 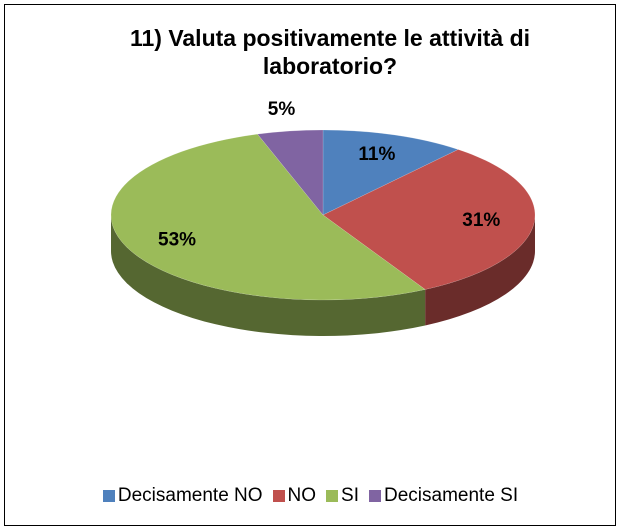 I want to click on legend-item: Decisamente NO, so click(x=182, y=496).